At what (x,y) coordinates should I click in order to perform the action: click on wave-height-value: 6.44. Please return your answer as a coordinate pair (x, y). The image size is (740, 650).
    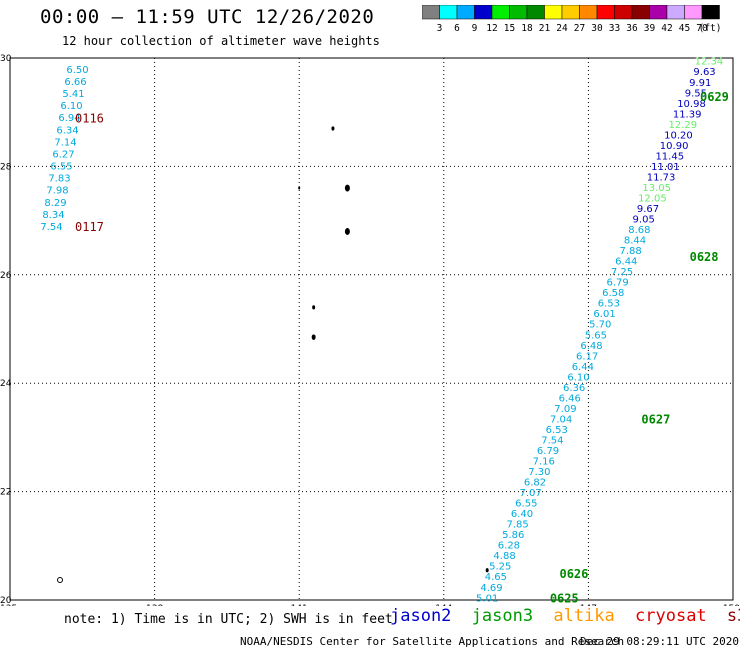
    Looking at the image, I should click on (583, 367).